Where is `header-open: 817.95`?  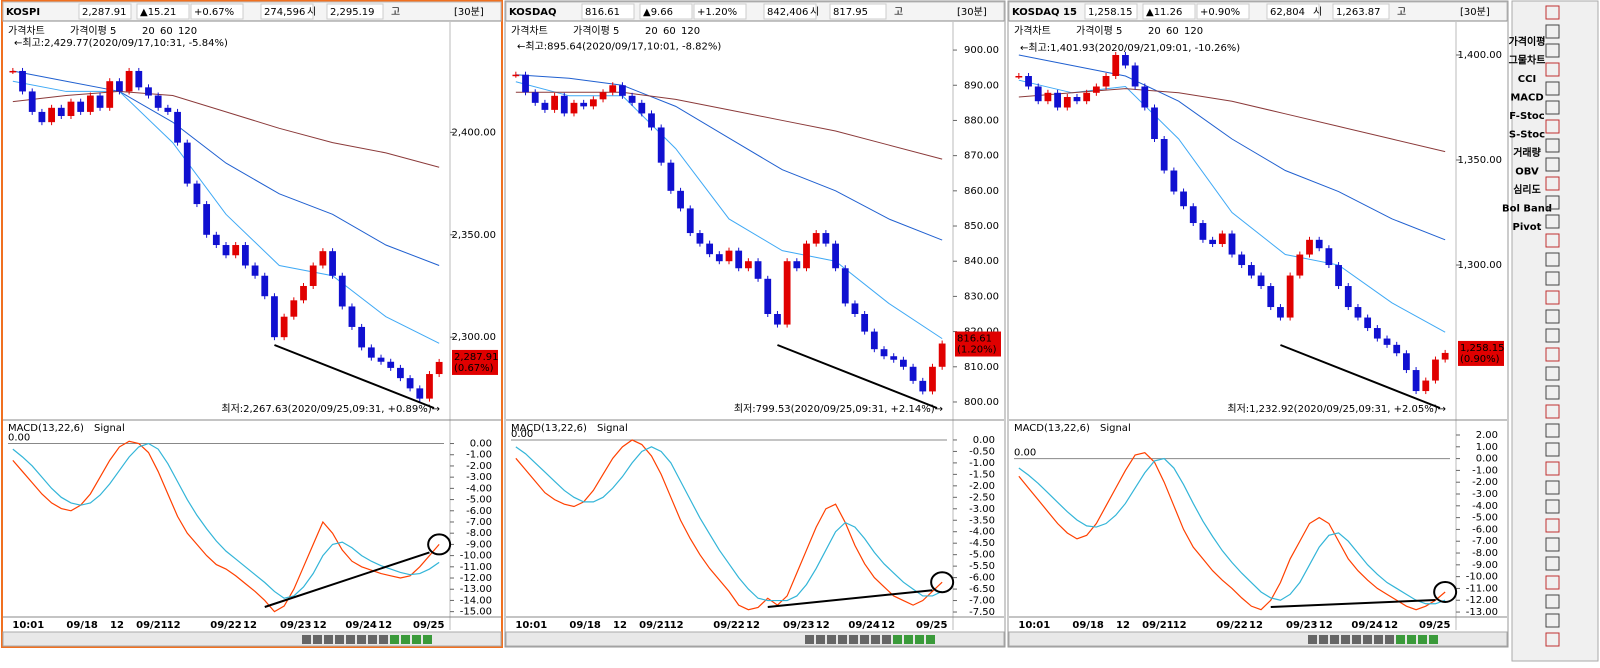
header-open: 817.95 is located at coordinates (850, 12).